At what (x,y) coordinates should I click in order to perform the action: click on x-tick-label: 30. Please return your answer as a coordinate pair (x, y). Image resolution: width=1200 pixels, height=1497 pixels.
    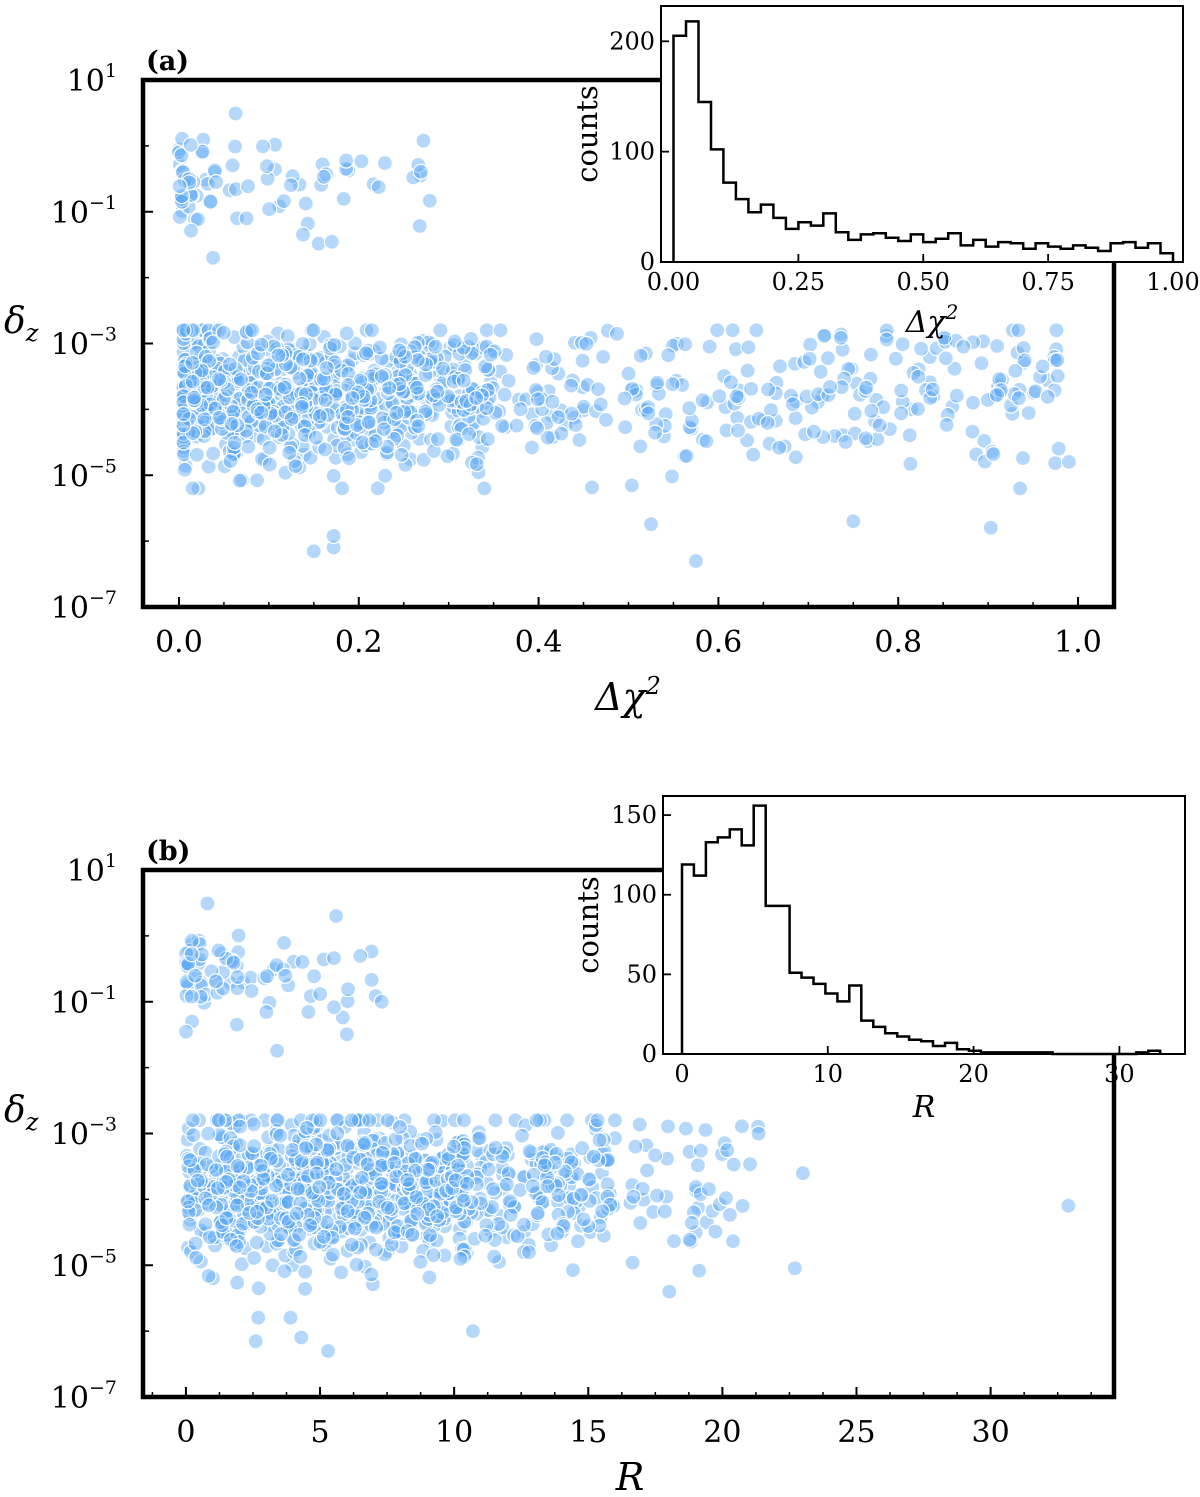
    Looking at the image, I should click on (991, 1432).